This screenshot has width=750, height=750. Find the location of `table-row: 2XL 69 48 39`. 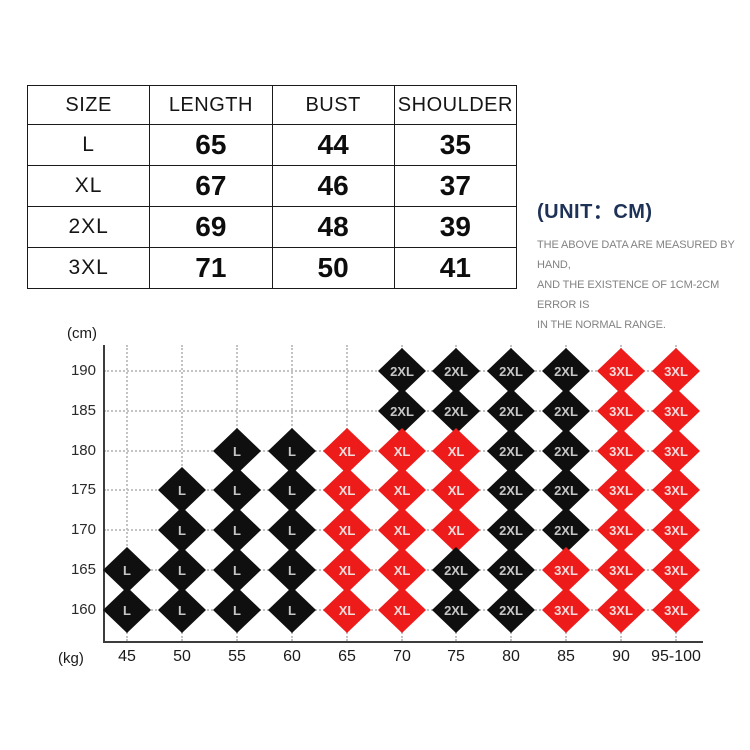

table-row: 2XL 69 48 39 is located at coordinates (272, 227).